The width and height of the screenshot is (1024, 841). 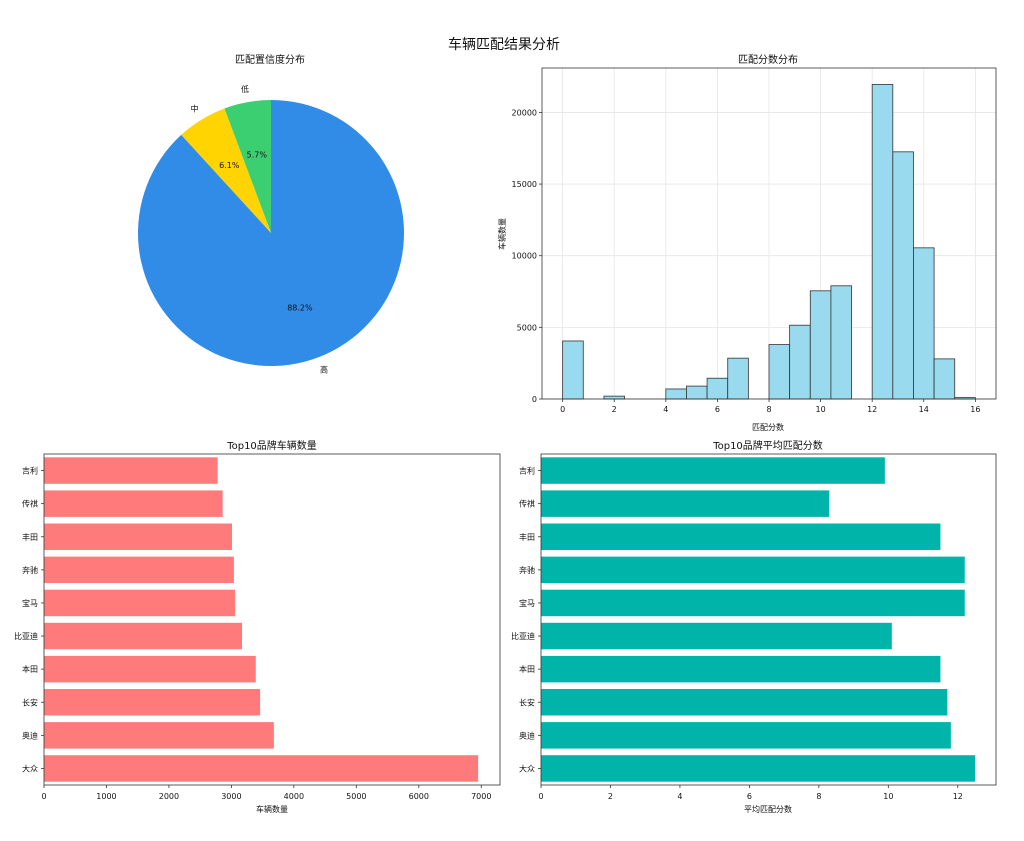 What do you see at coordinates (768, 59) in the screenshot?
I see `histogram-title: 匹配分数分布` at bounding box center [768, 59].